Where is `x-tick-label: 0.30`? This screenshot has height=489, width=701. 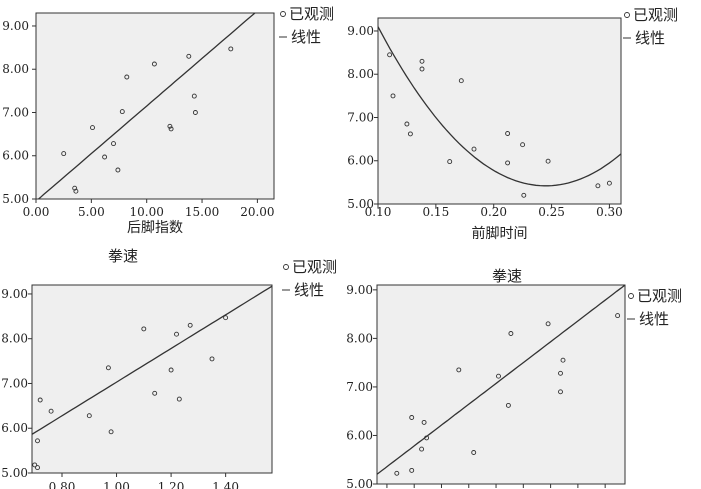
x-tick-label: 0.30 is located at coordinates (609, 212).